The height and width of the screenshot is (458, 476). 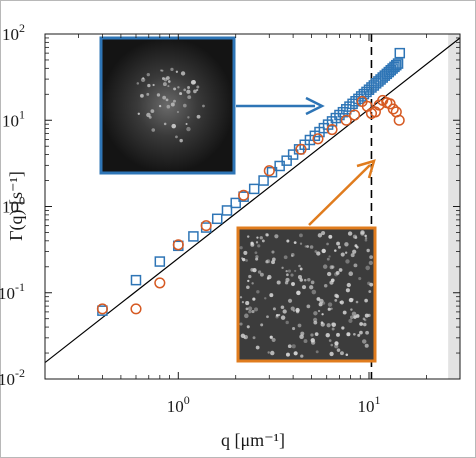 I want to click on y-axis-label: Γ(q) [s⁻¹], so click(x=16, y=206).